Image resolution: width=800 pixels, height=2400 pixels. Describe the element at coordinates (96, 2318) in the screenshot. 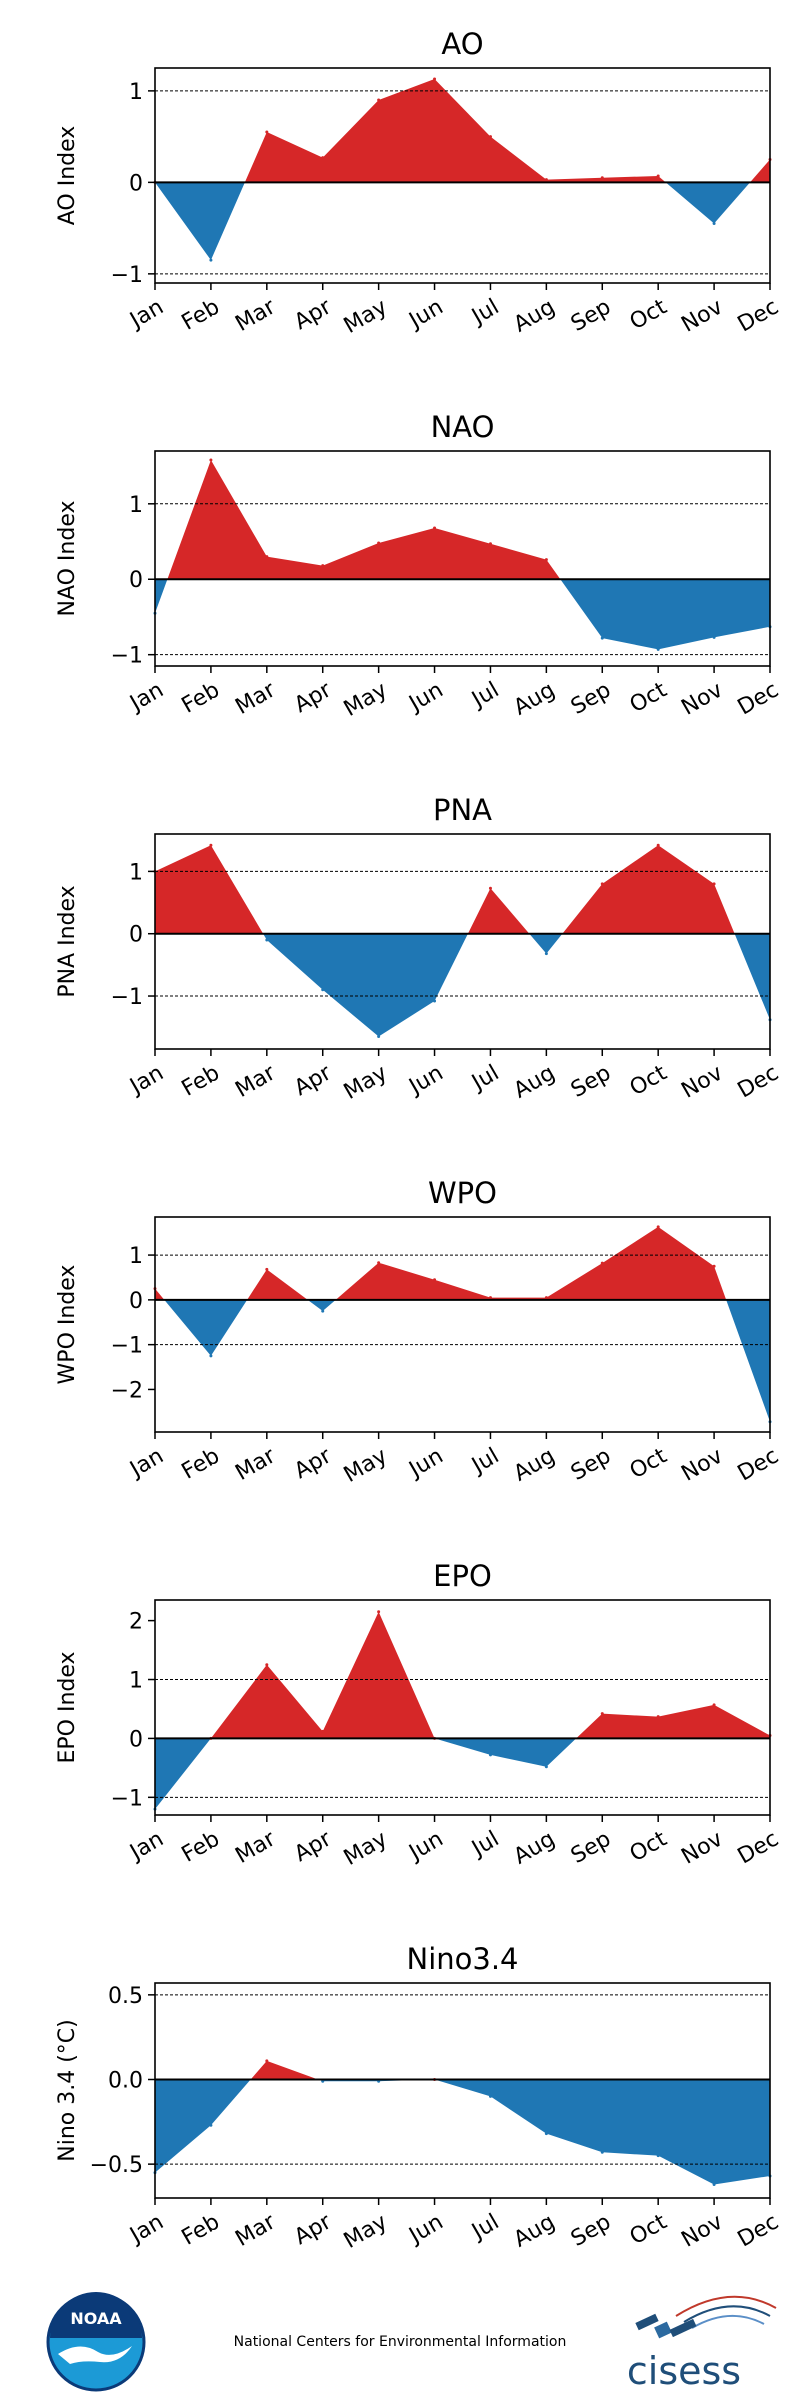

I see `noaa-logo-text: NOAA` at that location.